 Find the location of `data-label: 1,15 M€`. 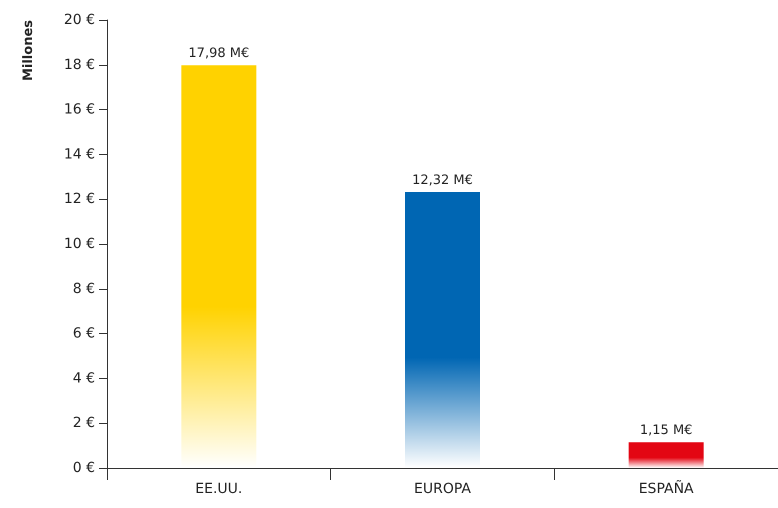

data-label: 1,15 M€ is located at coordinates (666, 430).